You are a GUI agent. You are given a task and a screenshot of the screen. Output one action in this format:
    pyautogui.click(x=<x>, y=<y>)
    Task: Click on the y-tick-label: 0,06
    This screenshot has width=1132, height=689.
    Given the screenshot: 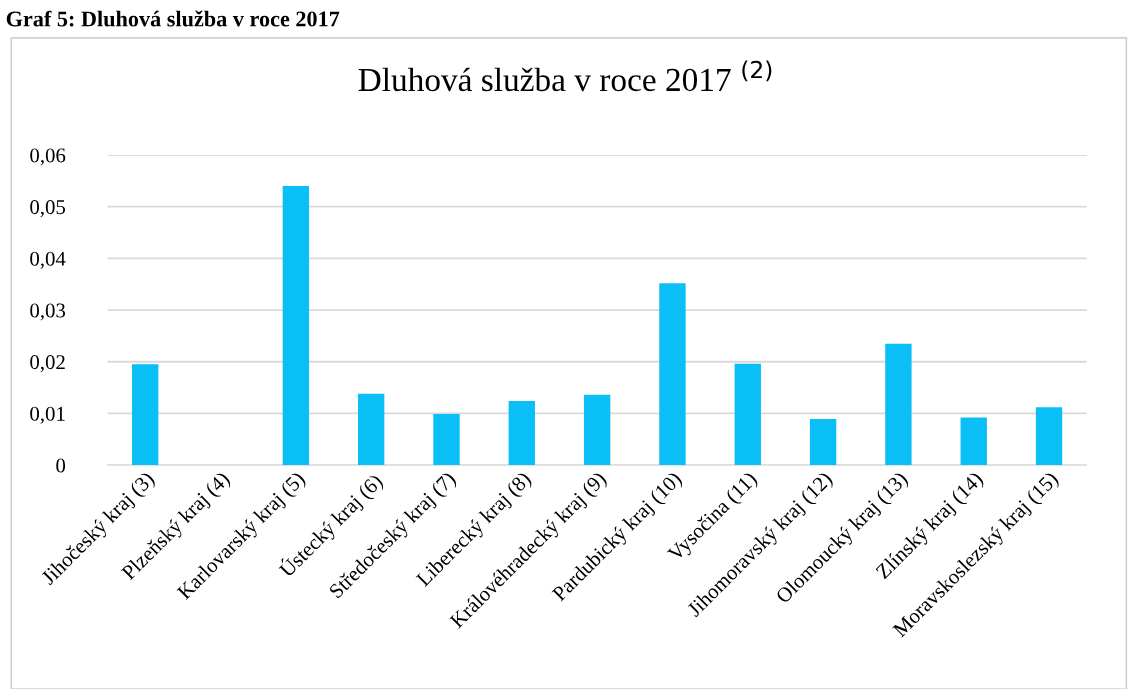 What is the action you would take?
    pyautogui.click(x=48, y=157)
    